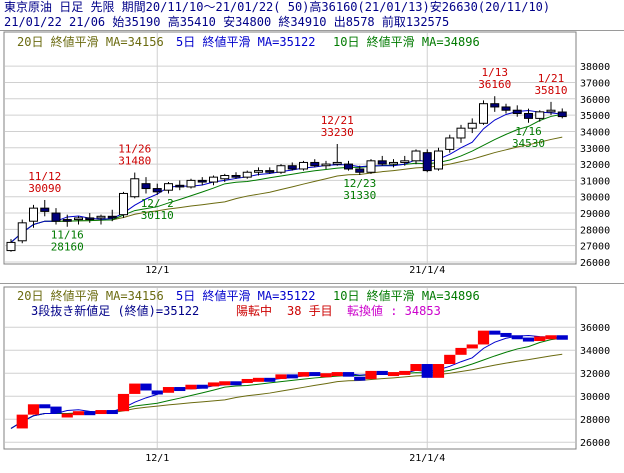 This screenshot has height=473, width=624. What do you see at coordinates (44, 176) in the screenshot?
I see `annotation-date: 11/12` at bounding box center [44, 176].